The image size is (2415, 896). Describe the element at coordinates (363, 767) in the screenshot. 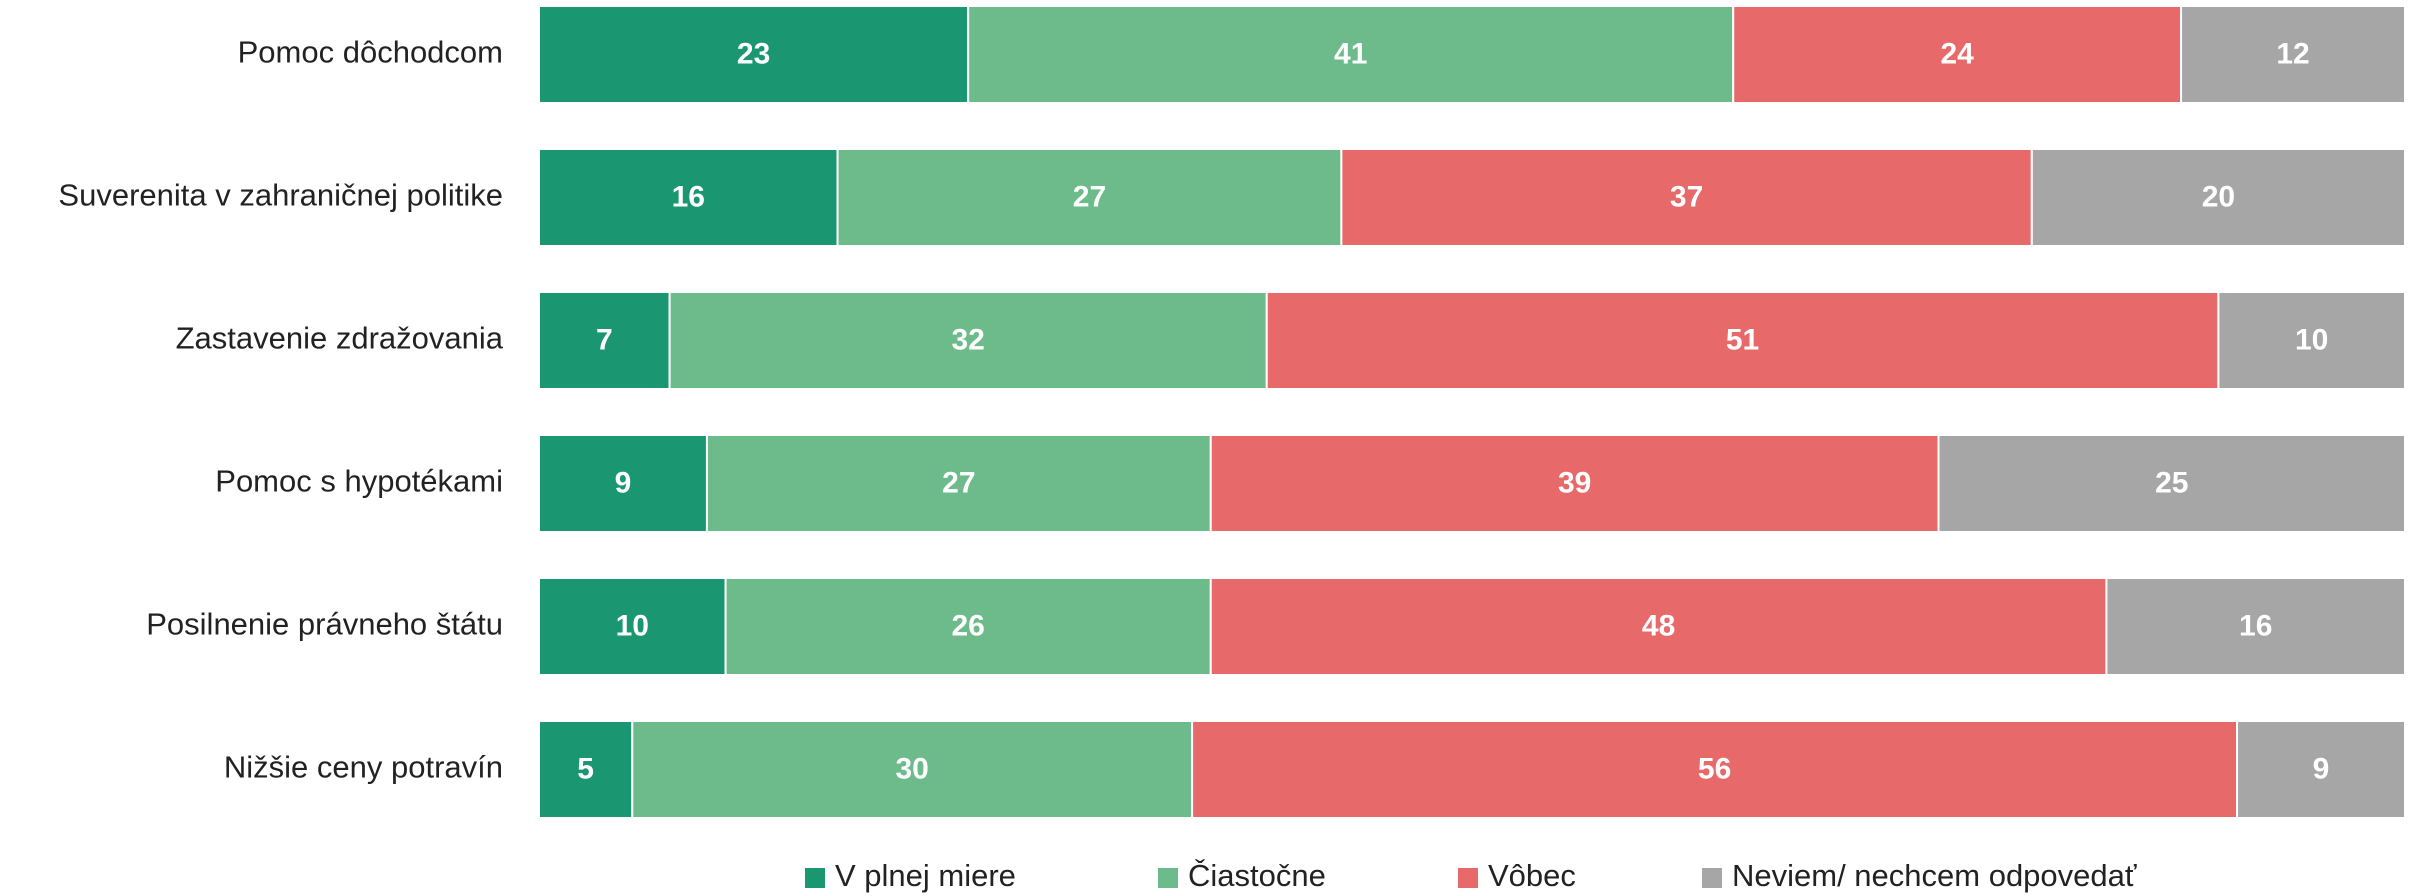

I see `category-label: Nižšie ceny potravín` at that location.